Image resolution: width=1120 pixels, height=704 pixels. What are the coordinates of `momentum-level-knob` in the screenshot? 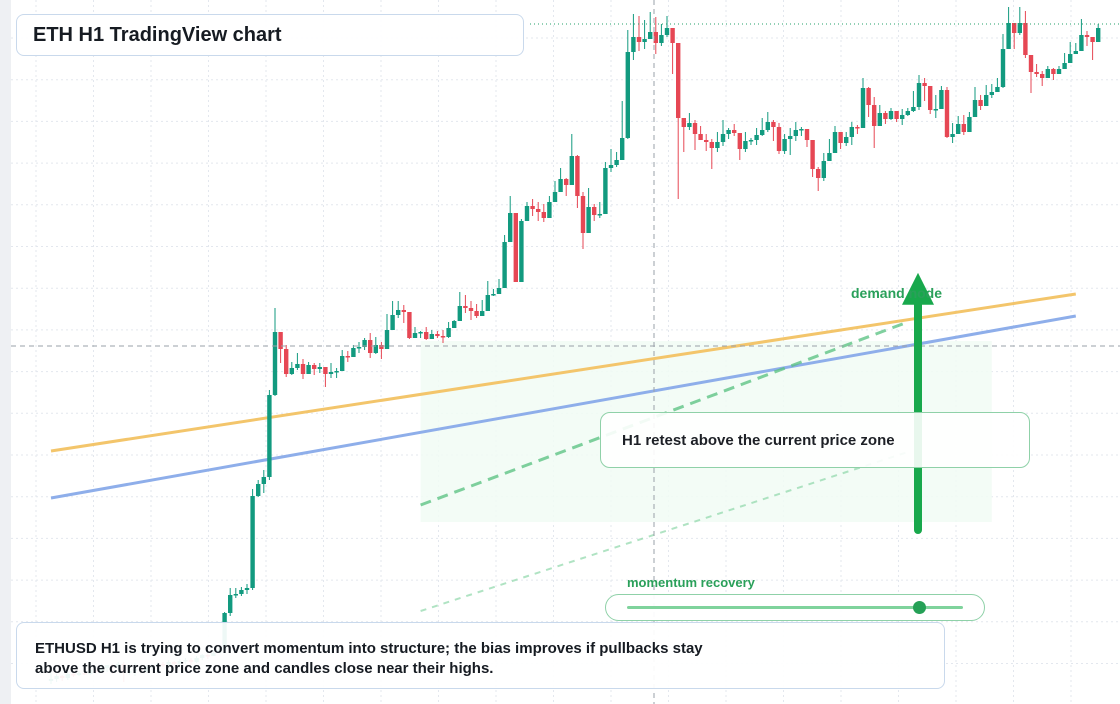 It's located at (920, 607).